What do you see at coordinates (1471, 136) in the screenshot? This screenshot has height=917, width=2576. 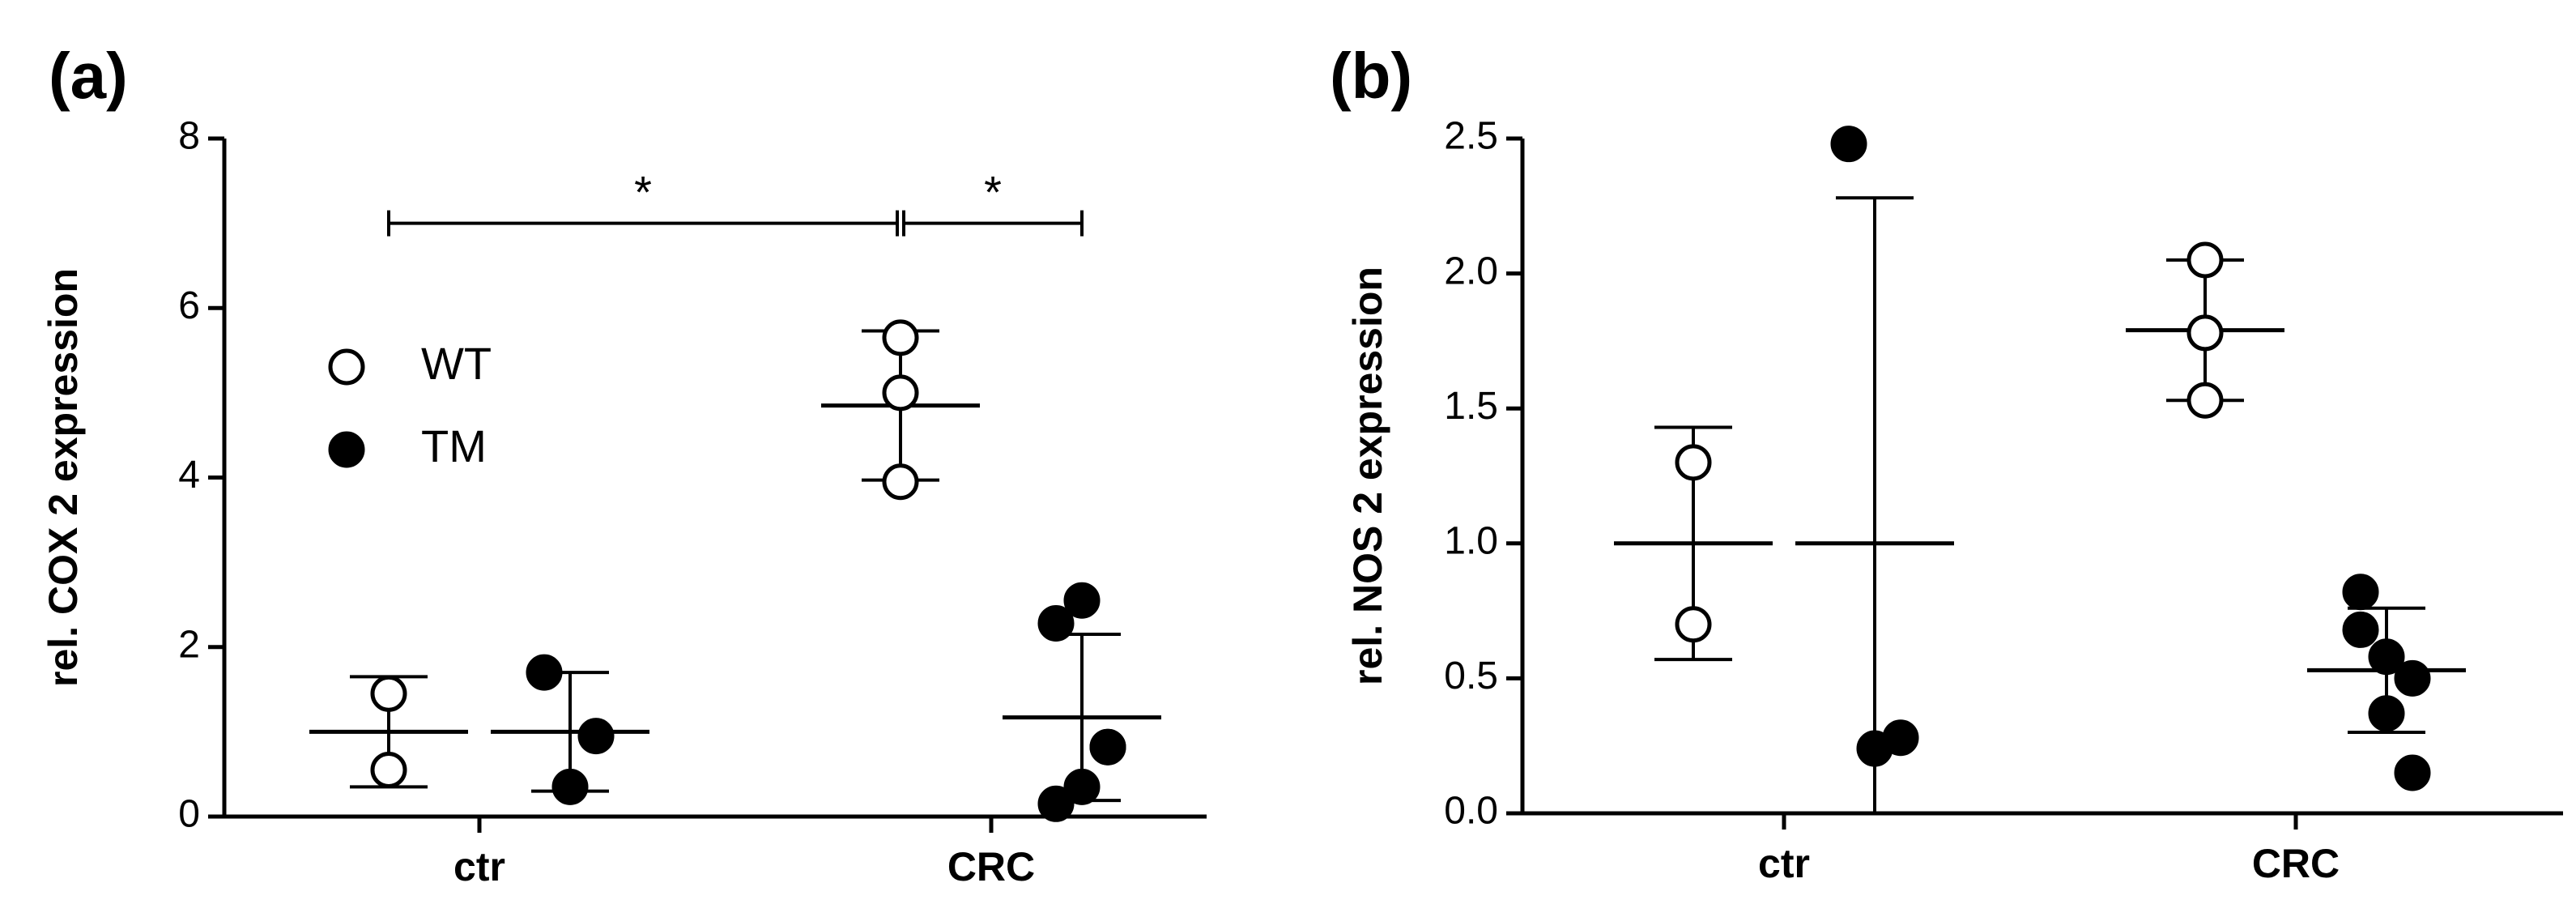 I see `y-tick-label: 2.5` at bounding box center [1471, 136].